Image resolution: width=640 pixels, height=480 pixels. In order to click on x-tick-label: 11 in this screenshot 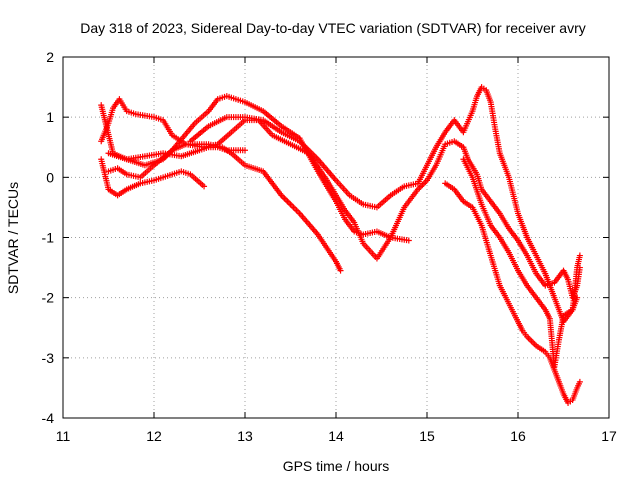, I will do `click(63, 436)`.